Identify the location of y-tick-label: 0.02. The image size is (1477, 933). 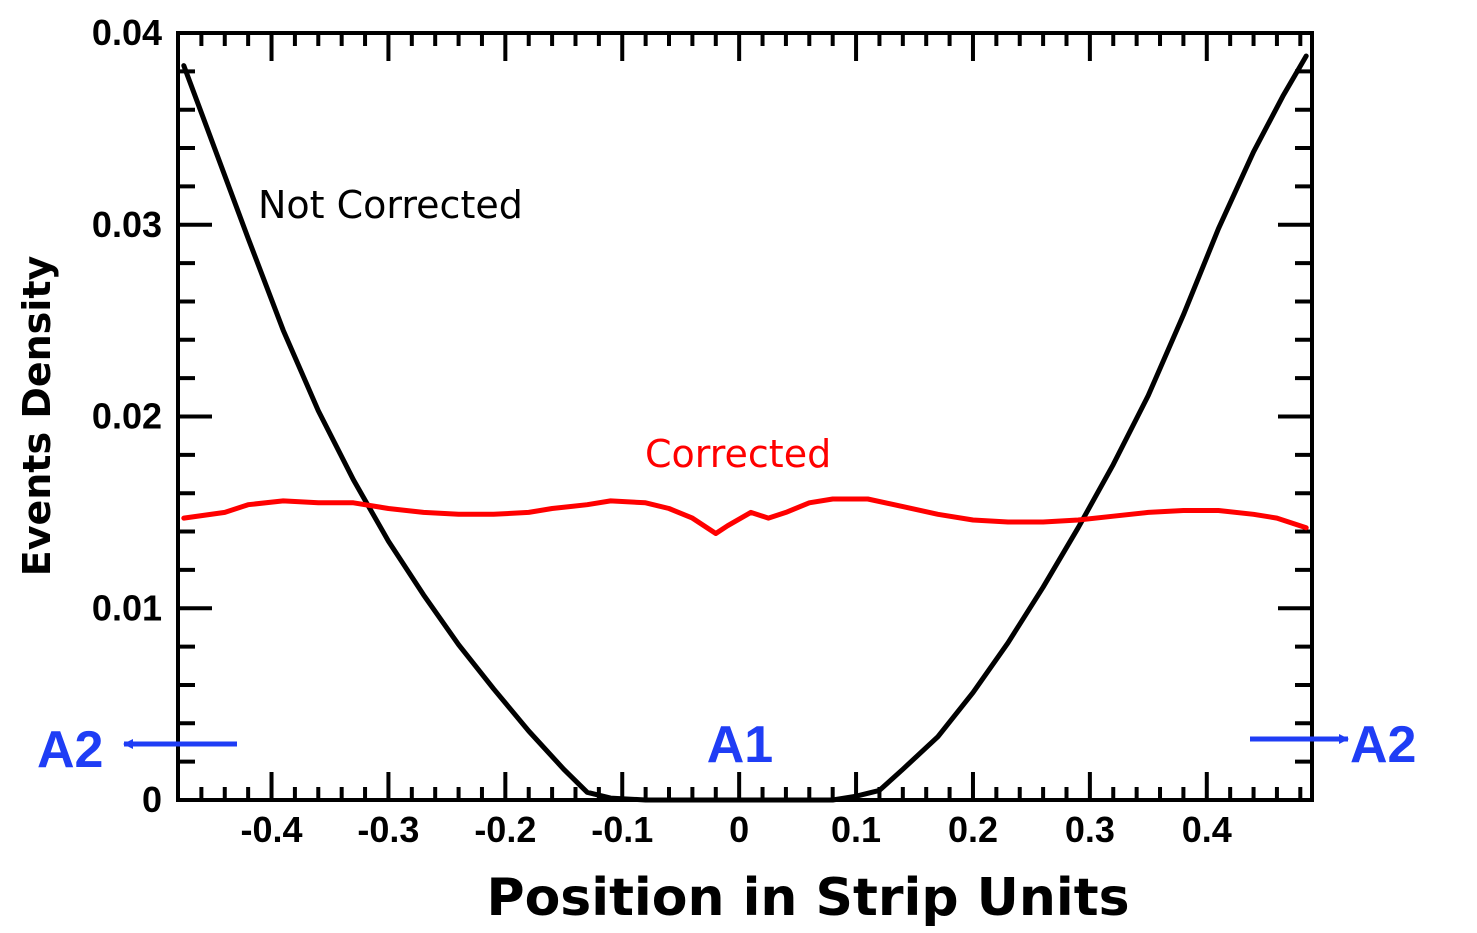
(127, 416).